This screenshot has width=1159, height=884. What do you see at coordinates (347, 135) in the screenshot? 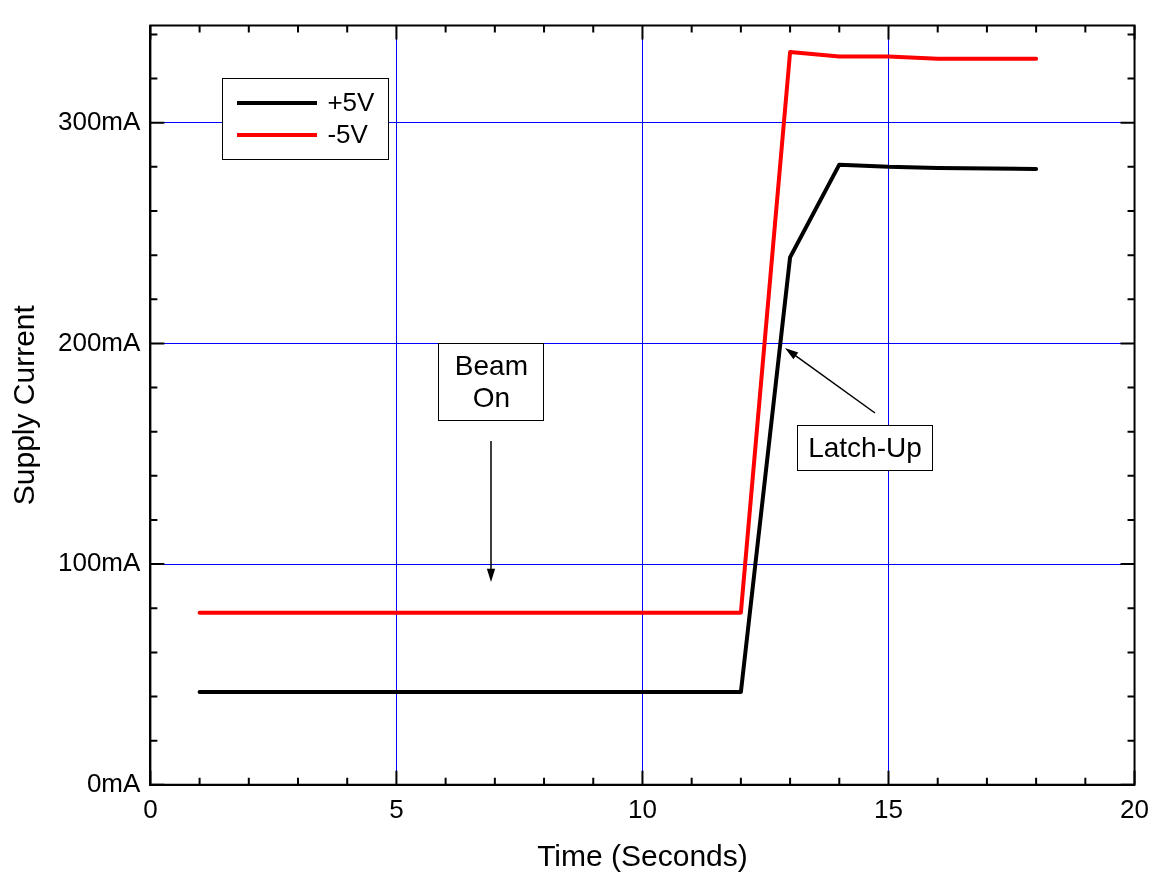
I see `legend-label: -5V` at bounding box center [347, 135].